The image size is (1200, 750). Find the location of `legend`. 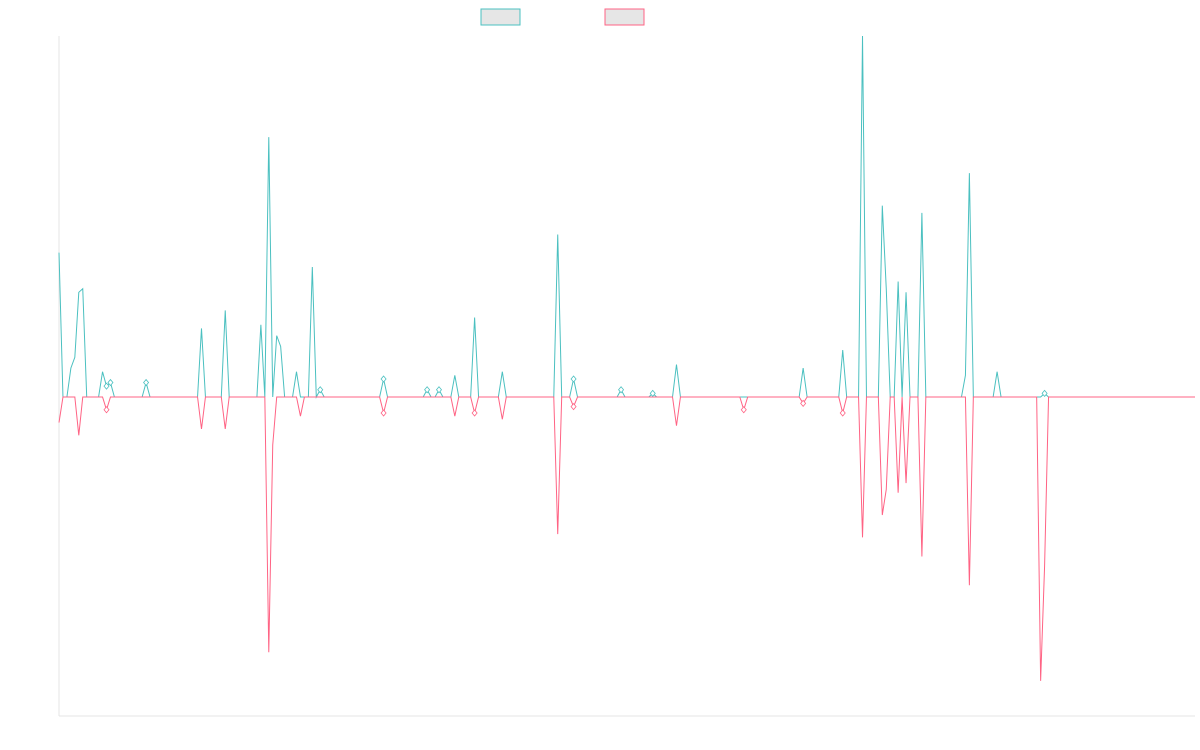

legend is located at coordinates (562, 17).